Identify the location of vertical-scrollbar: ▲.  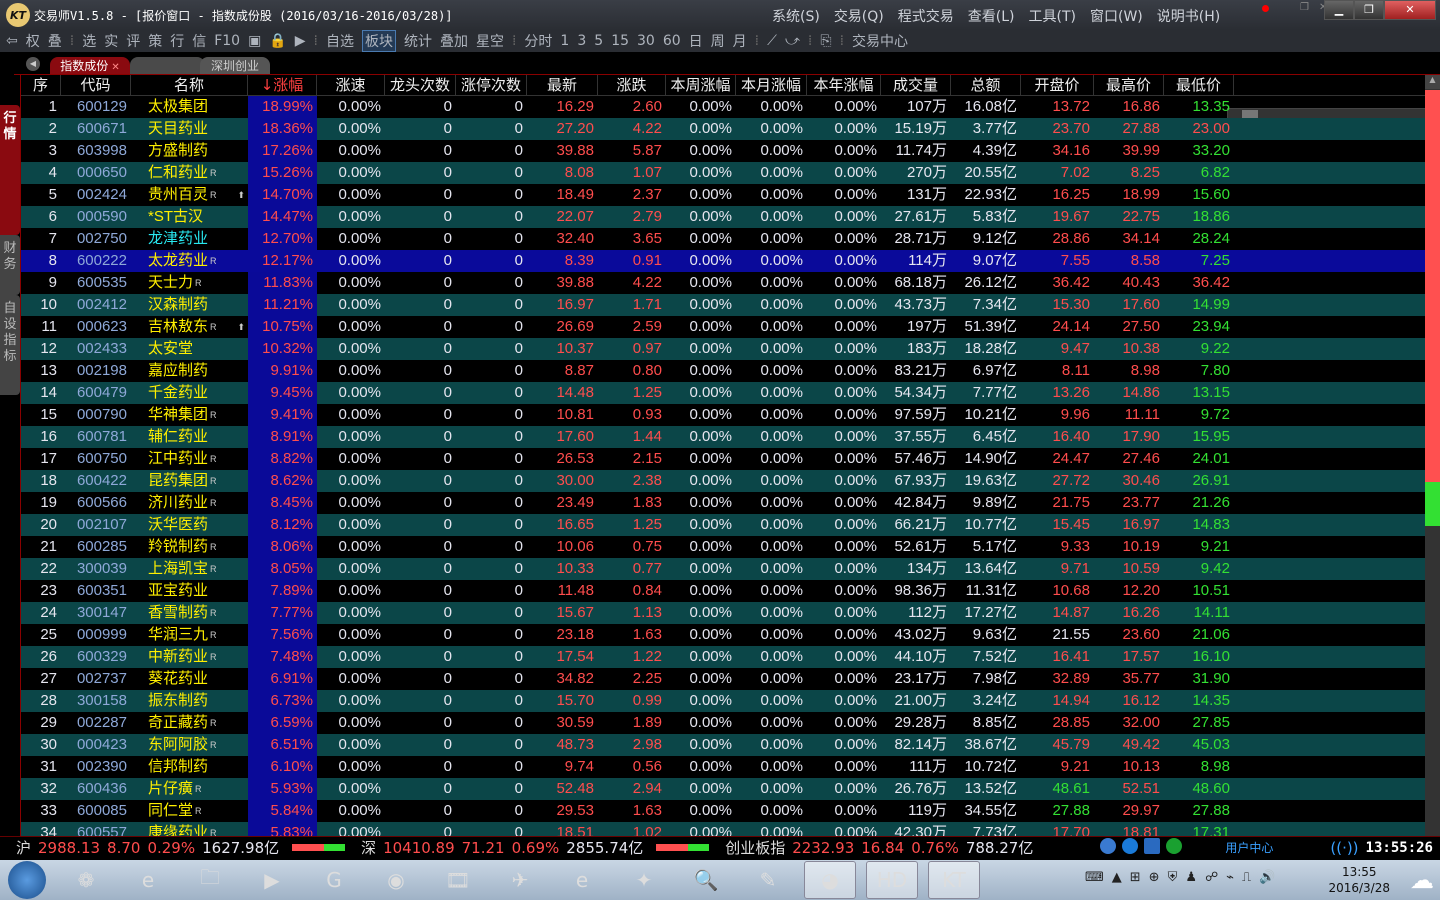
(1432, 455).